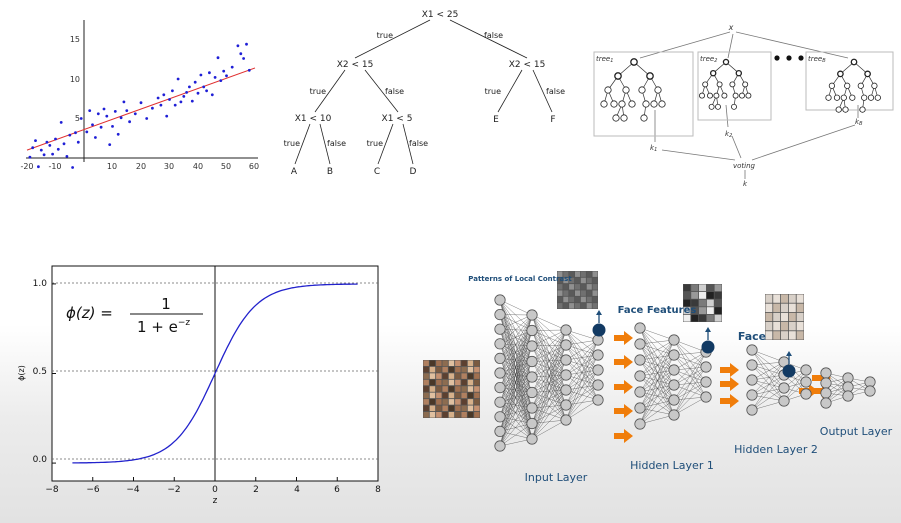 The image size is (901, 523). Describe the element at coordinates (75, 39) in the screenshot. I see `y-tick-label: 15` at that location.